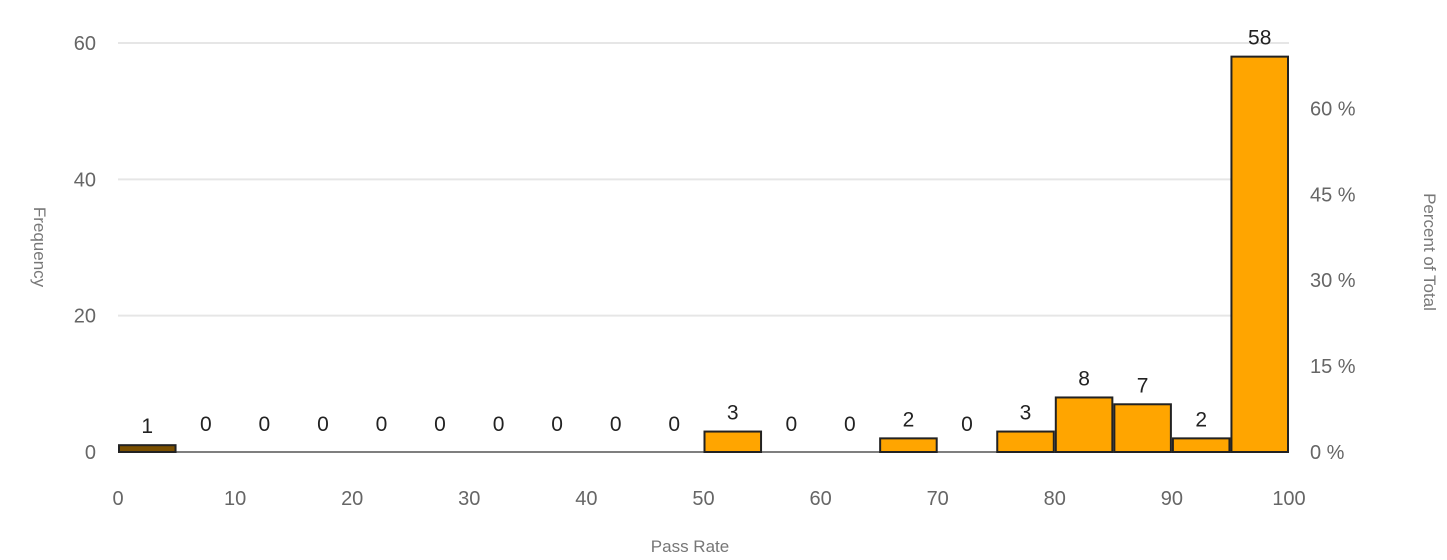 The image size is (1447, 560). What do you see at coordinates (586, 499) in the screenshot?
I see `x-tick-label: 40` at bounding box center [586, 499].